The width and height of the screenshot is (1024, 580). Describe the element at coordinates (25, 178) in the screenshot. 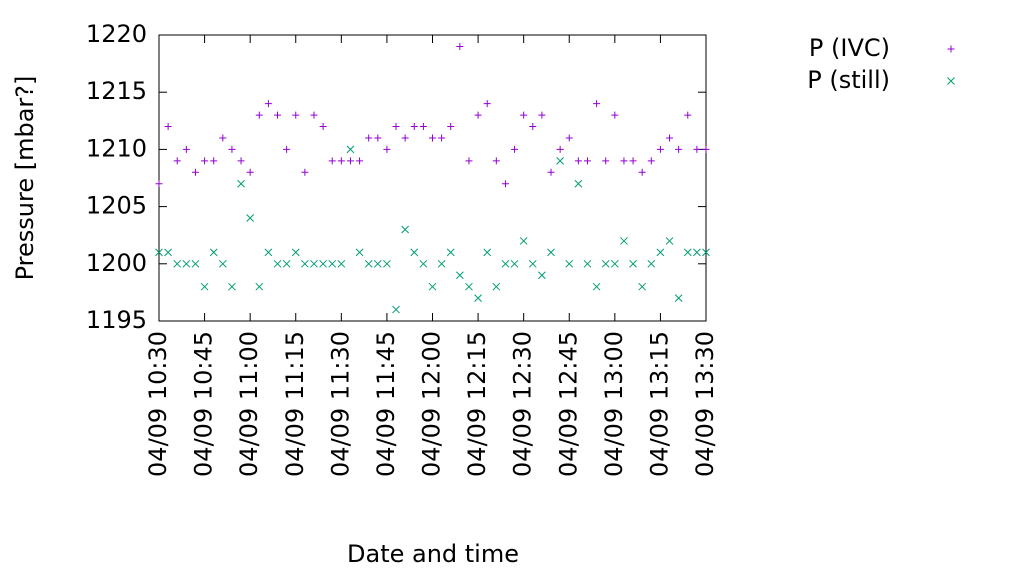

I see `y-axis-label: Pressure [mbar?]` at that location.